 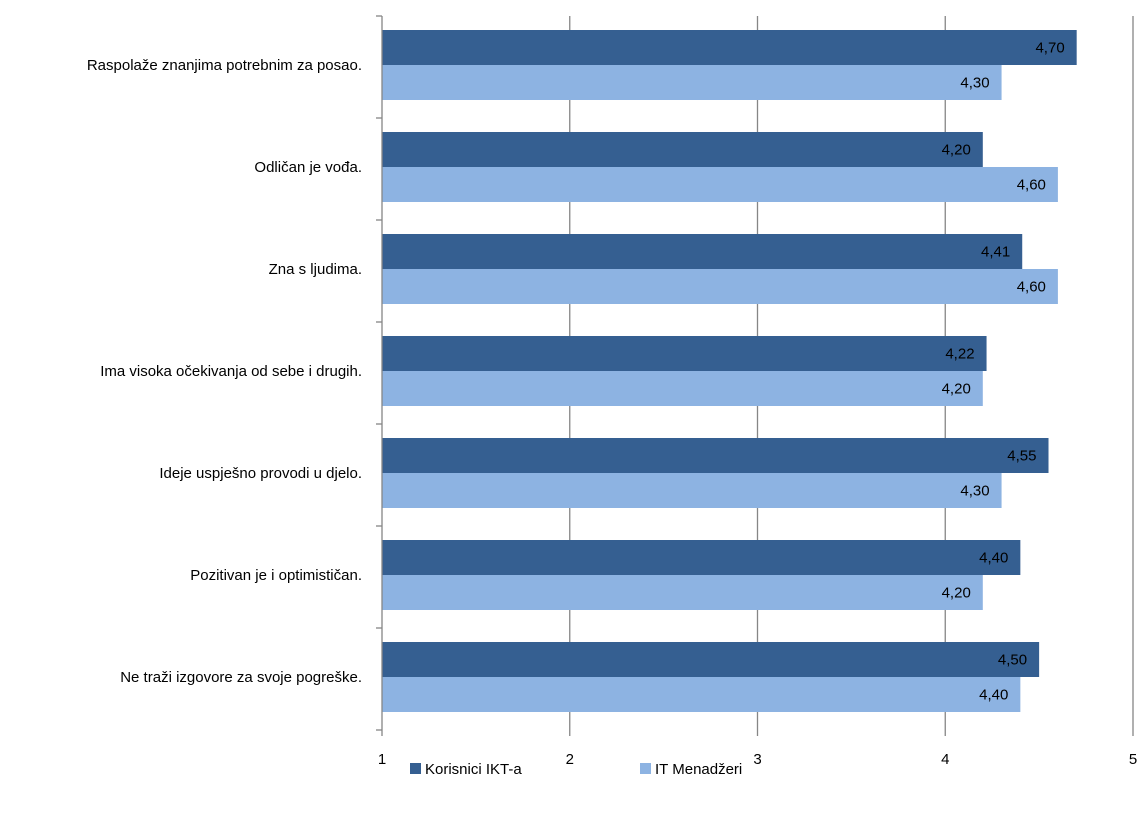 What do you see at coordinates (1133, 759) in the screenshot?
I see `tick-label: 5` at bounding box center [1133, 759].